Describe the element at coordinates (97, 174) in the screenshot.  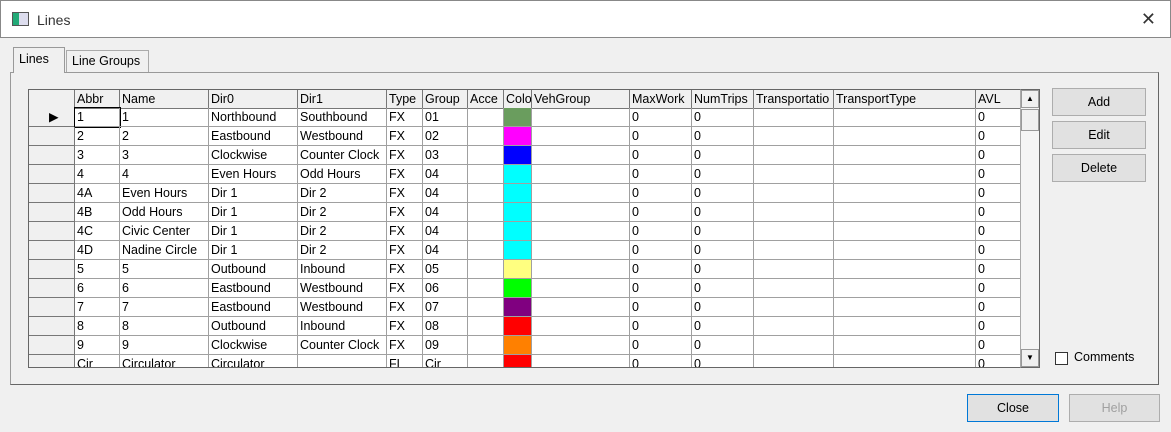
I see `cell-abbr: 4` at that location.